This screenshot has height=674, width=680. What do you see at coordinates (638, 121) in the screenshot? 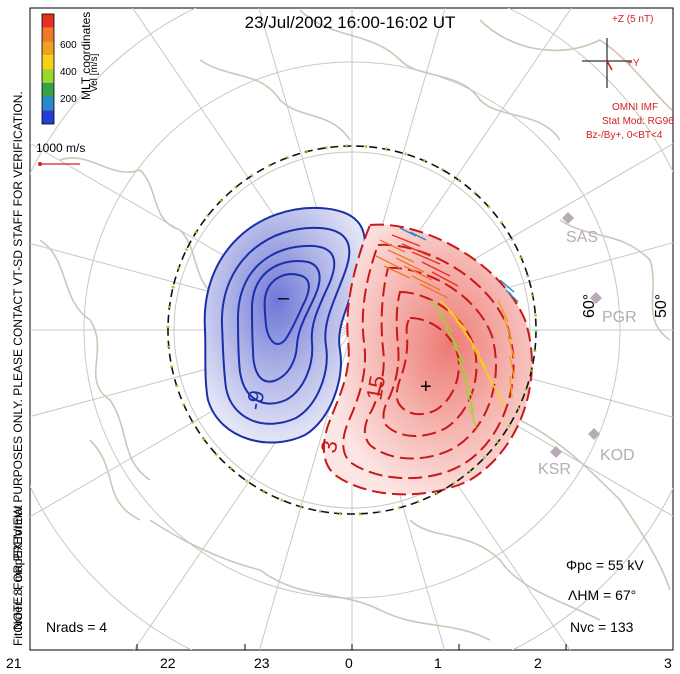
I see `imf-stat-mod: Stat Mod: RG96` at bounding box center [638, 121].